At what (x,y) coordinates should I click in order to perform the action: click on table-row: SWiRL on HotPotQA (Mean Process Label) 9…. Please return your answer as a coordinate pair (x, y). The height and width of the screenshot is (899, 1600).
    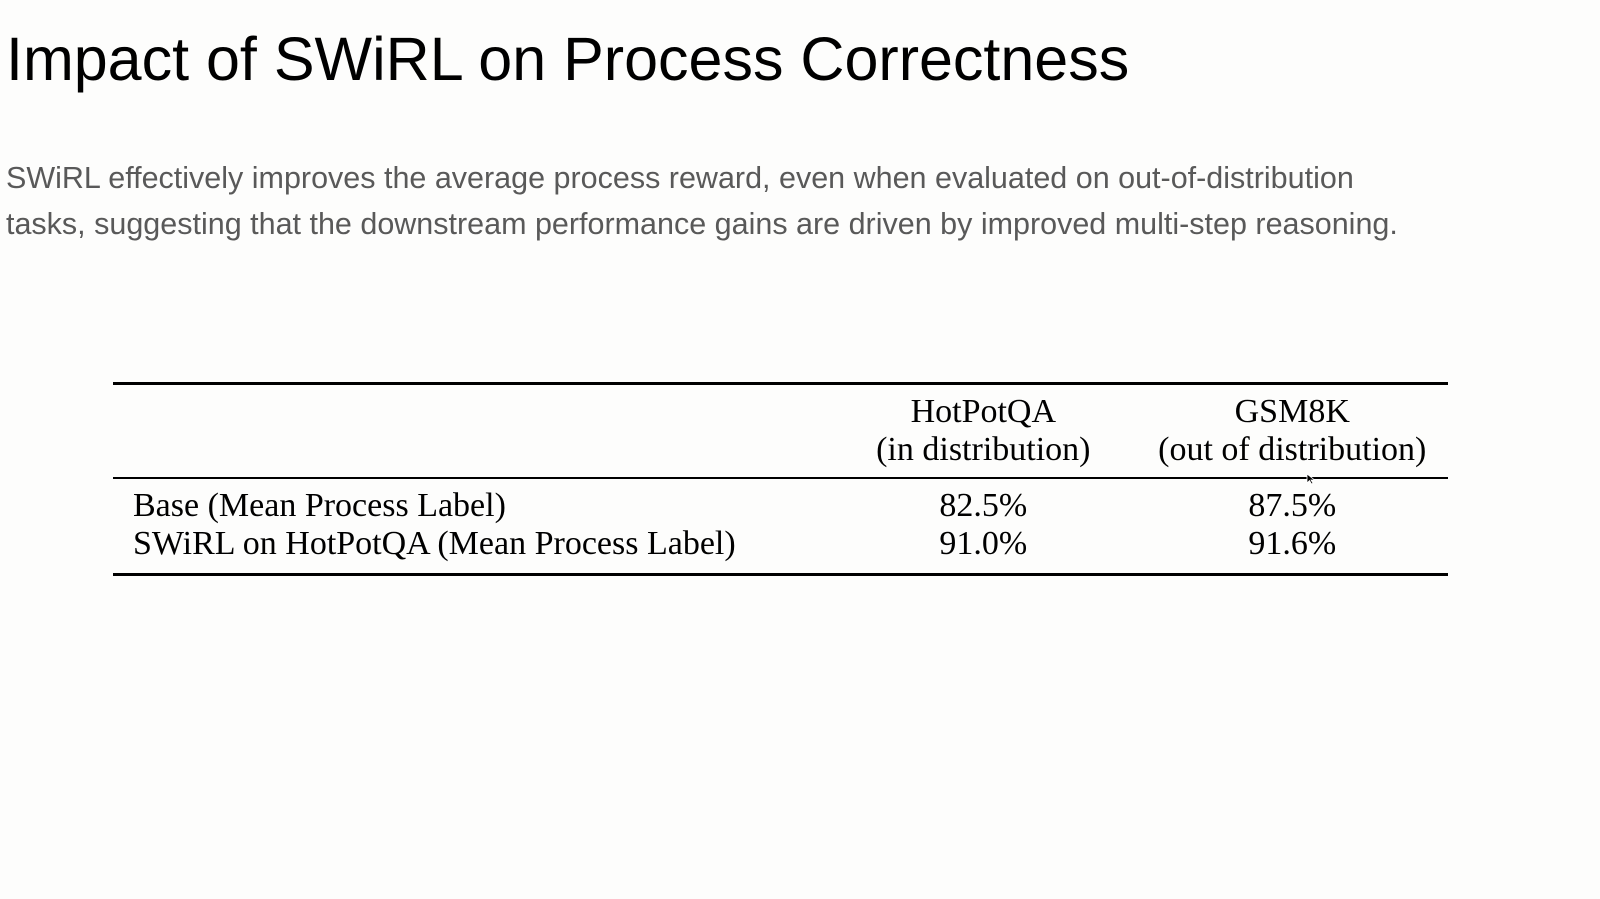
    Looking at the image, I should click on (780, 550).